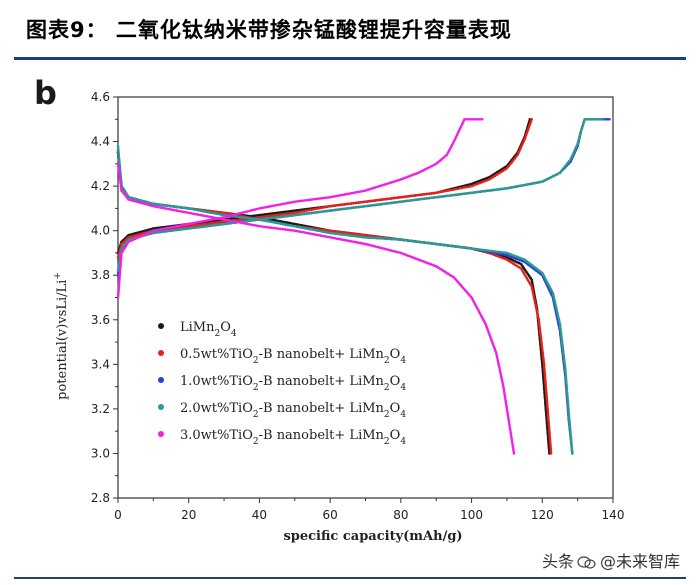 This screenshot has width=700, height=585. I want to click on legend-label-part: 2.0wt%TiO, so click(216, 408).